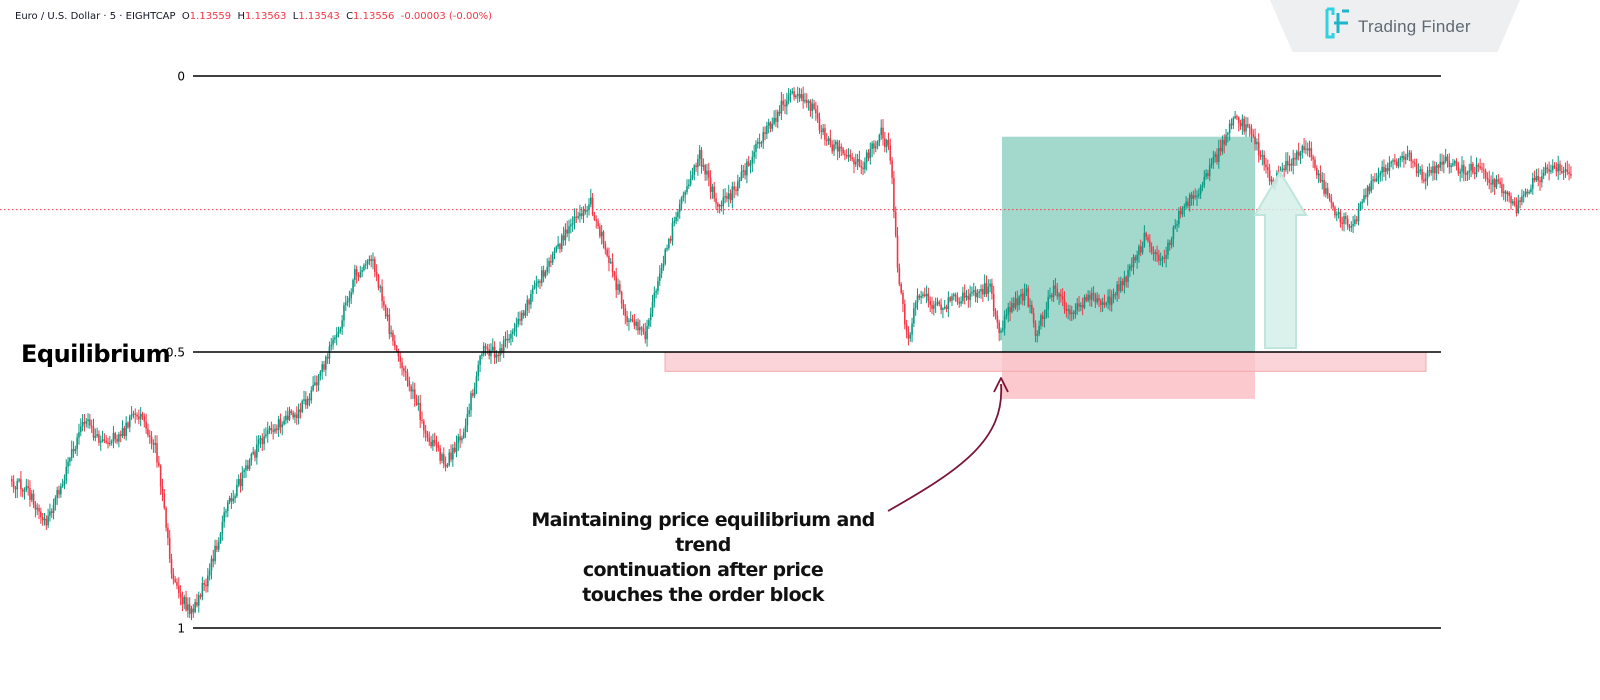 This screenshot has height=700, width=1600. Describe the element at coordinates (1280, 259) in the screenshot. I see `up-arrow-icon` at that location.